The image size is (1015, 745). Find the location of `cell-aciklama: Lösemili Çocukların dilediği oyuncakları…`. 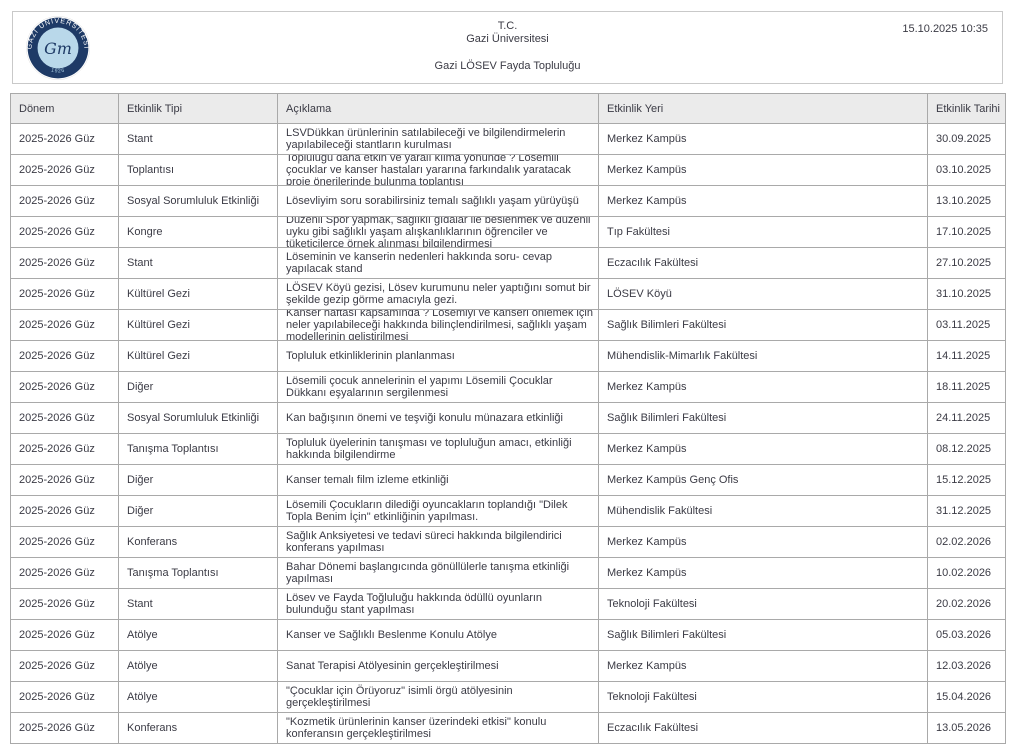

cell-aciklama: Lösemili Çocukların dilediği oyuncakları… is located at coordinates (438, 511).